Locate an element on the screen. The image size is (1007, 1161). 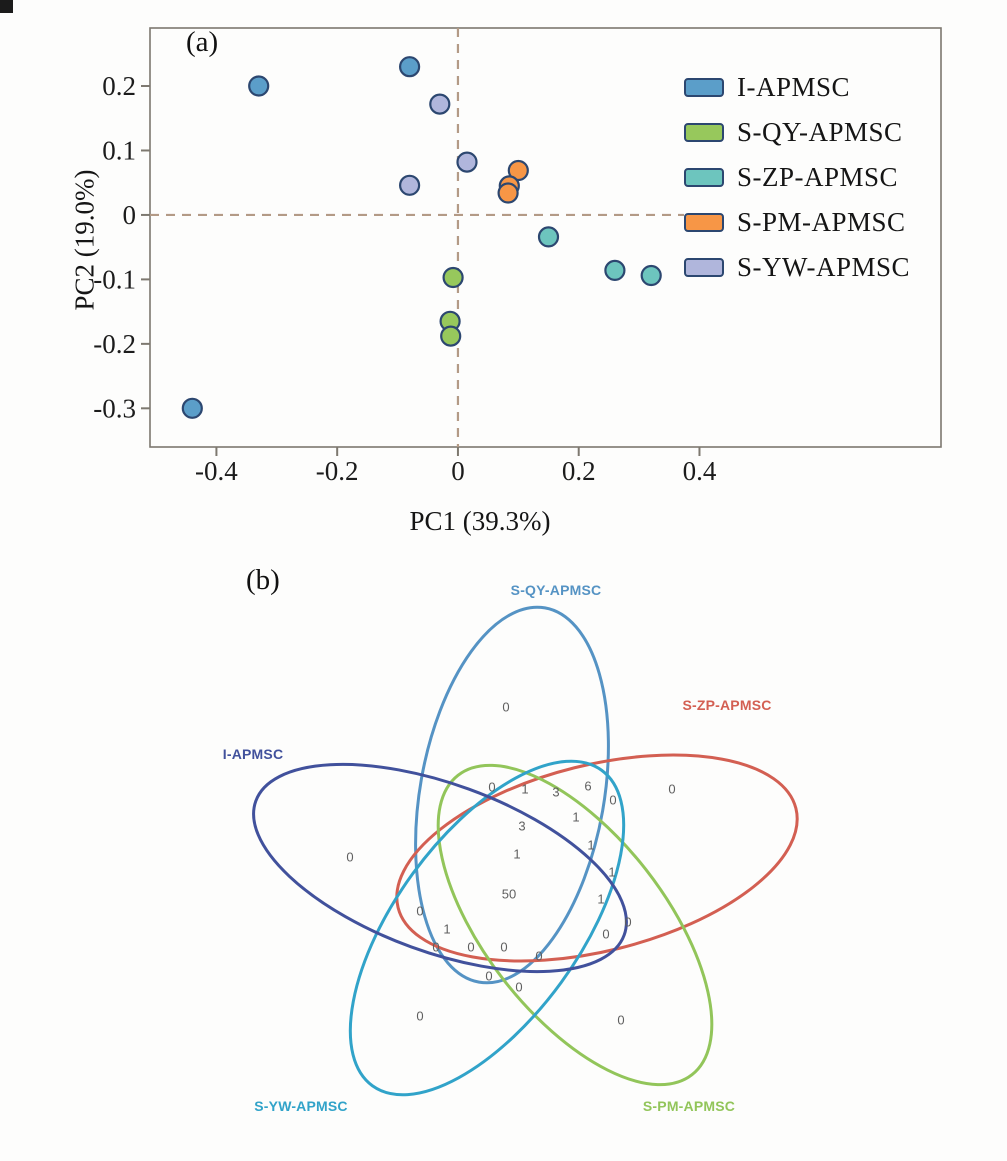
panel-b-label: (b) is located at coordinates (263, 580).